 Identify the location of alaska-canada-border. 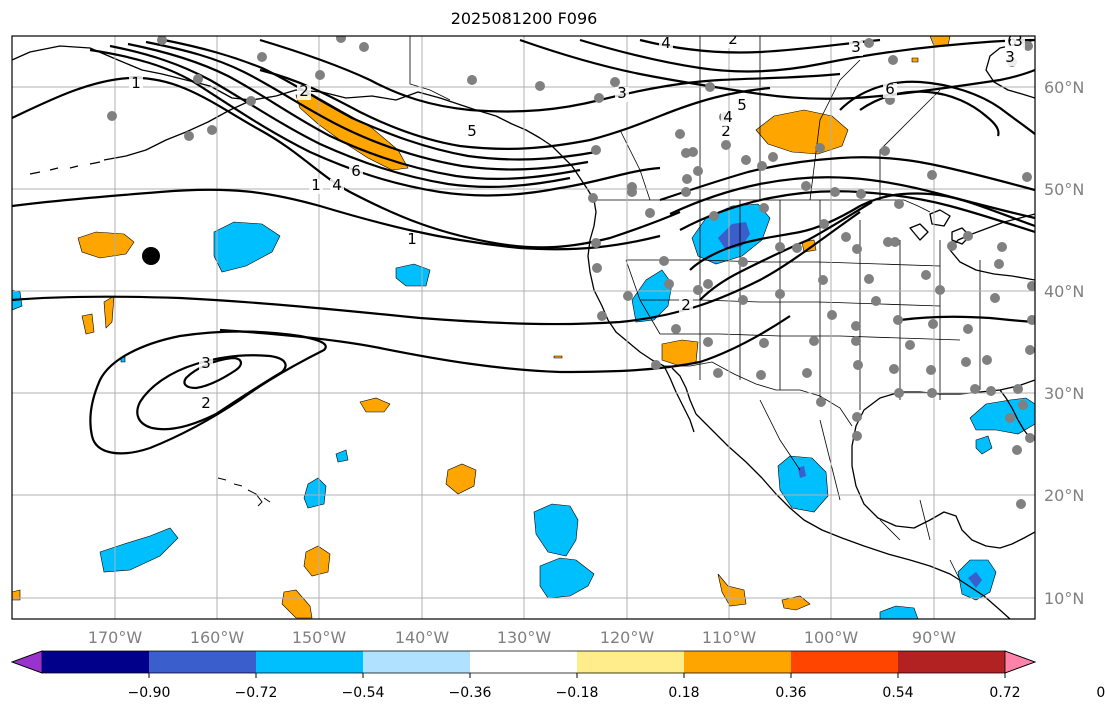
(430, 68).